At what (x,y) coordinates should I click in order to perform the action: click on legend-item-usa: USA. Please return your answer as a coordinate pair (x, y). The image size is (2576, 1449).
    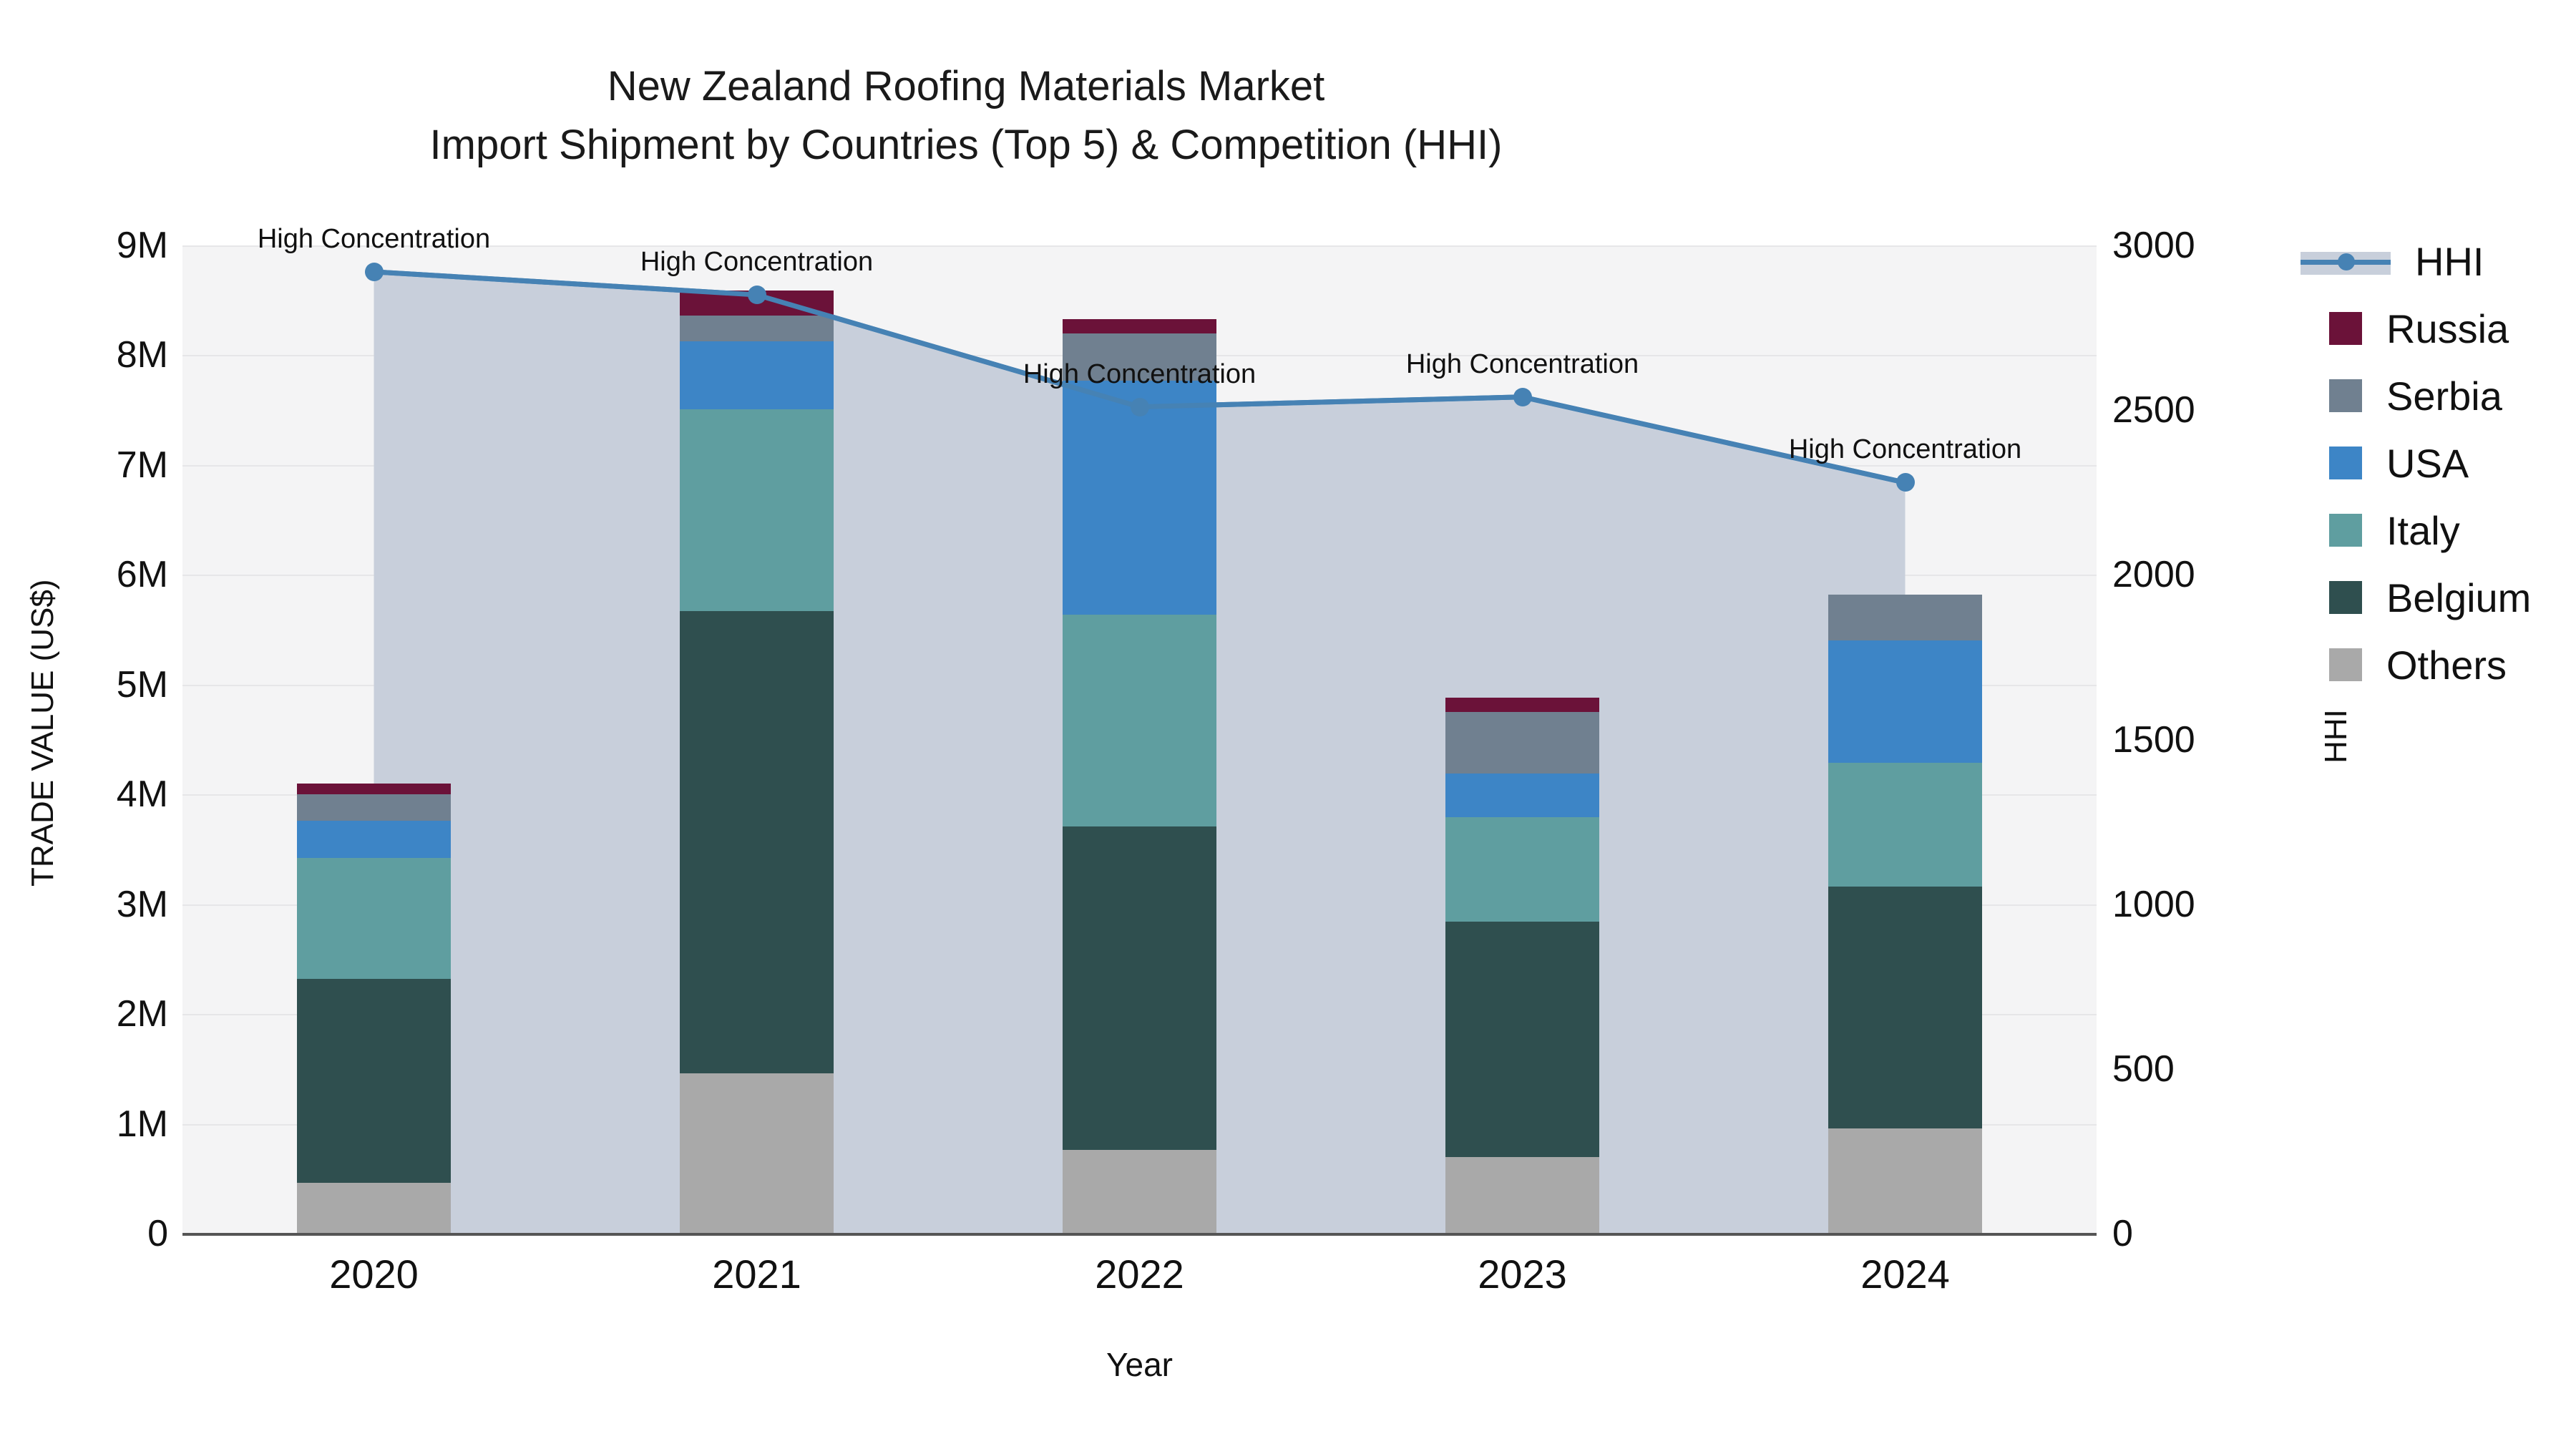
    Looking at the image, I should click on (2416, 463).